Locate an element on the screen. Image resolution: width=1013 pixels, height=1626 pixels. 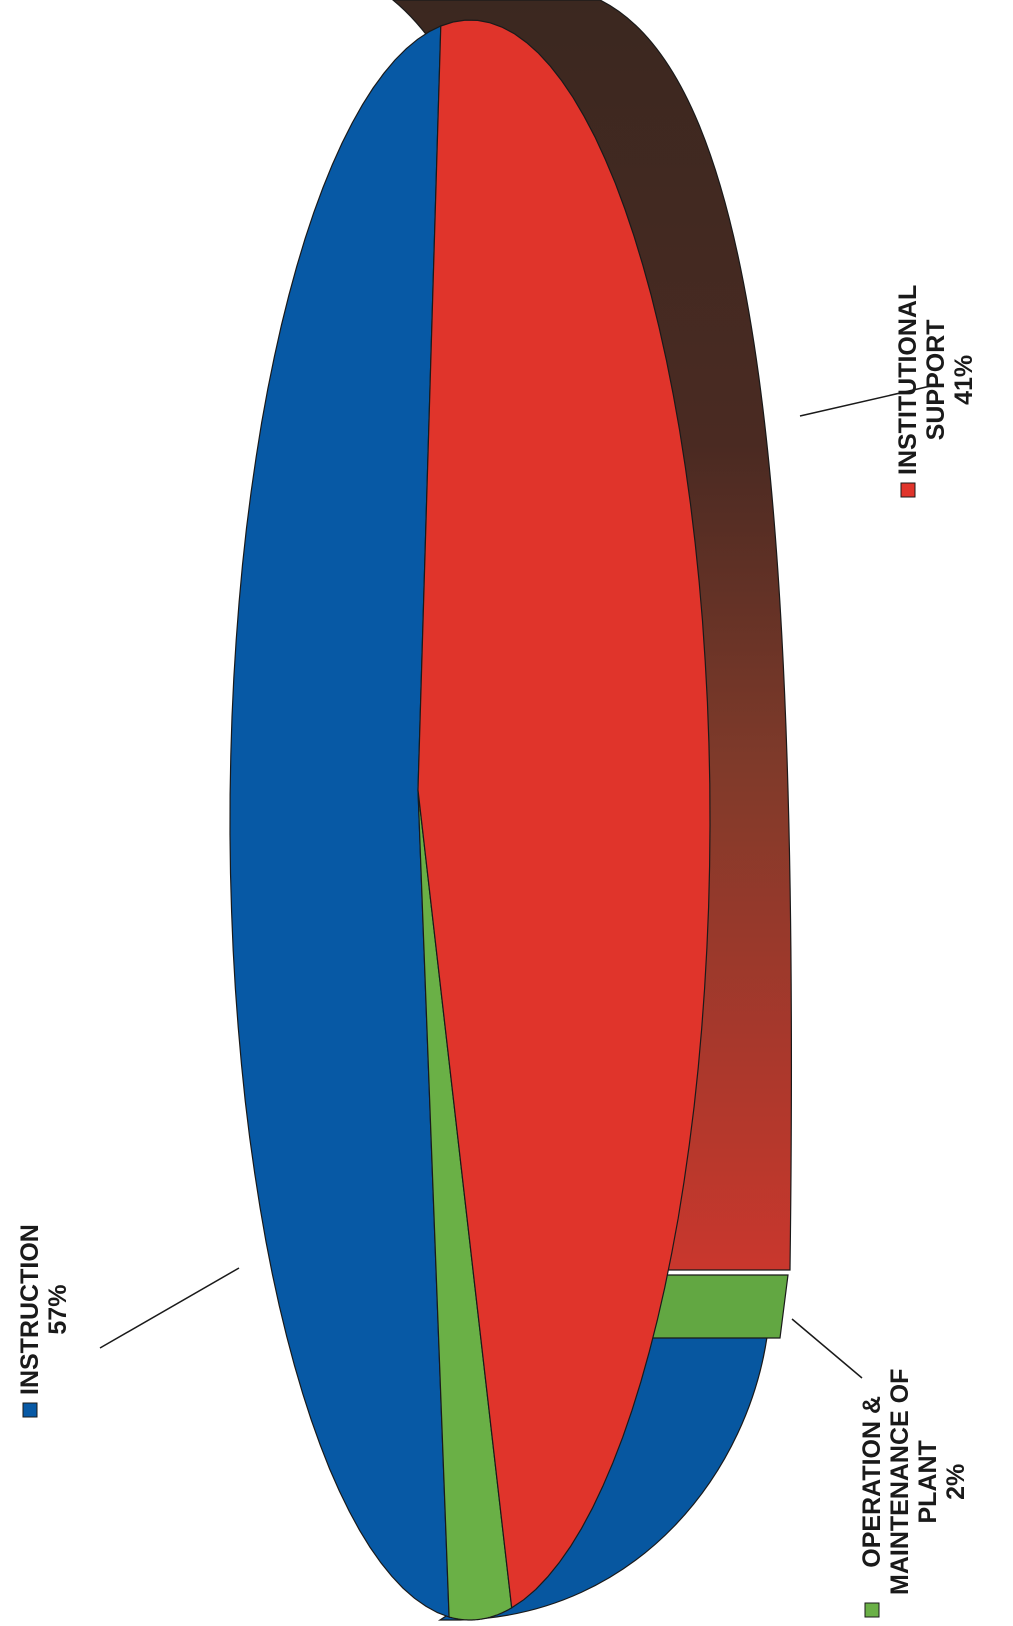
label-institutional-support-line: INSTITUTIONAL is located at coordinates (908, 380).